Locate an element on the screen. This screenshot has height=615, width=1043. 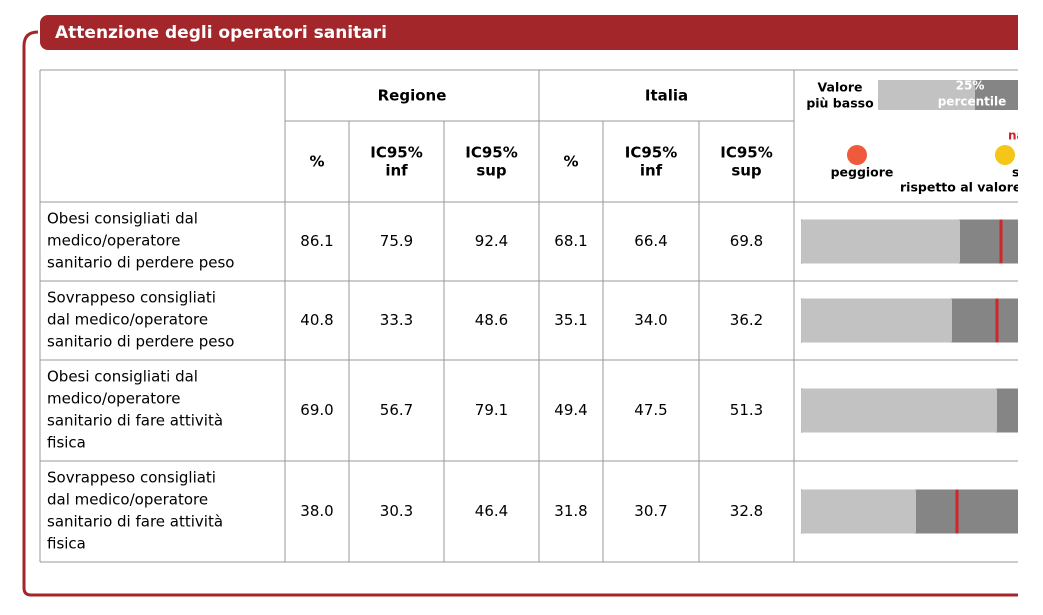
cell: 30.3 is located at coordinates (396, 511).